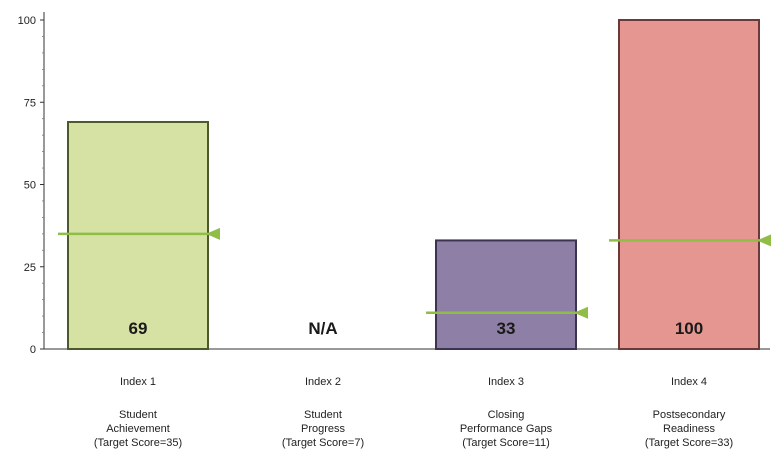 The image size is (773, 462). I want to click on category-description-2: Student, so click(323, 415).